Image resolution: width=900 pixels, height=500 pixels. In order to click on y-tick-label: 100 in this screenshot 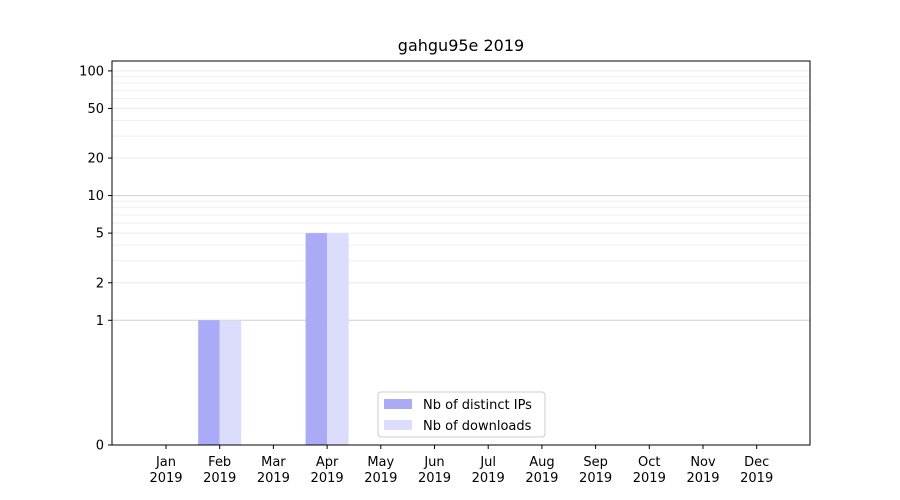, I will do `click(91, 71)`.